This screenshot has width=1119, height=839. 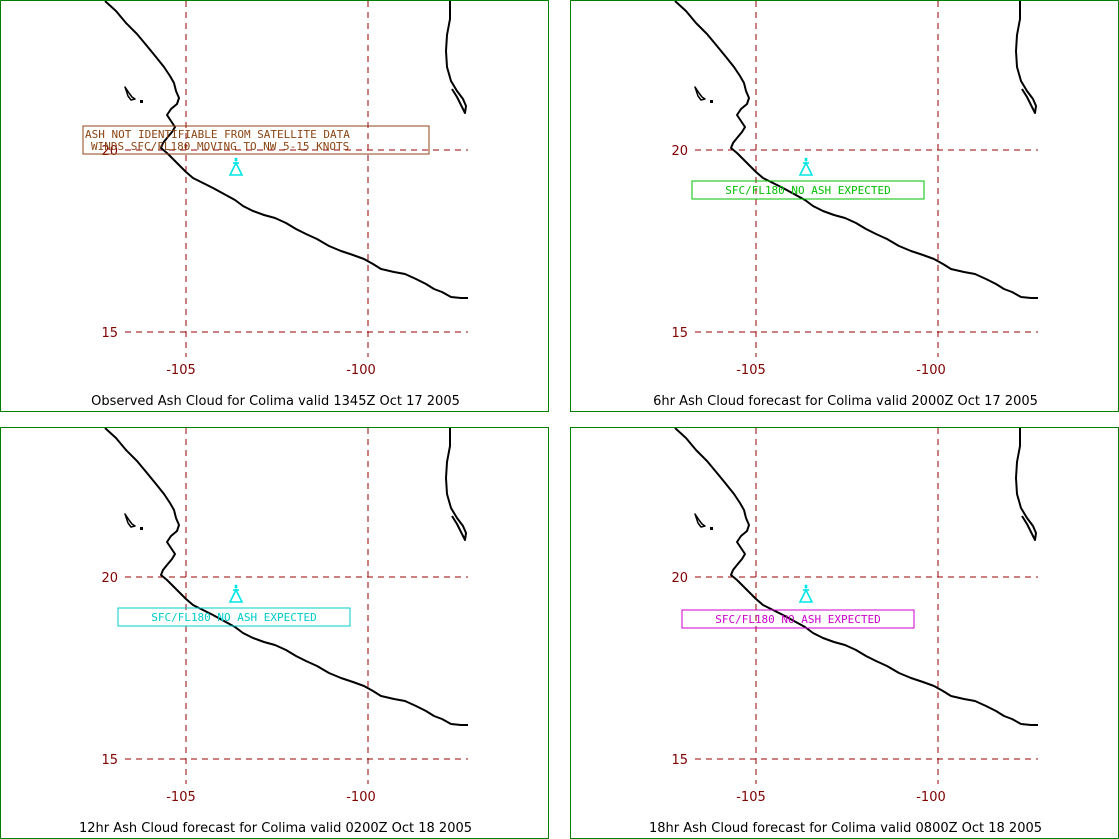 What do you see at coordinates (217, 134) in the screenshot?
I see `message-line-1: ASH NOT IDENTIFIABLE FROM SATELLITE DATA` at bounding box center [217, 134].